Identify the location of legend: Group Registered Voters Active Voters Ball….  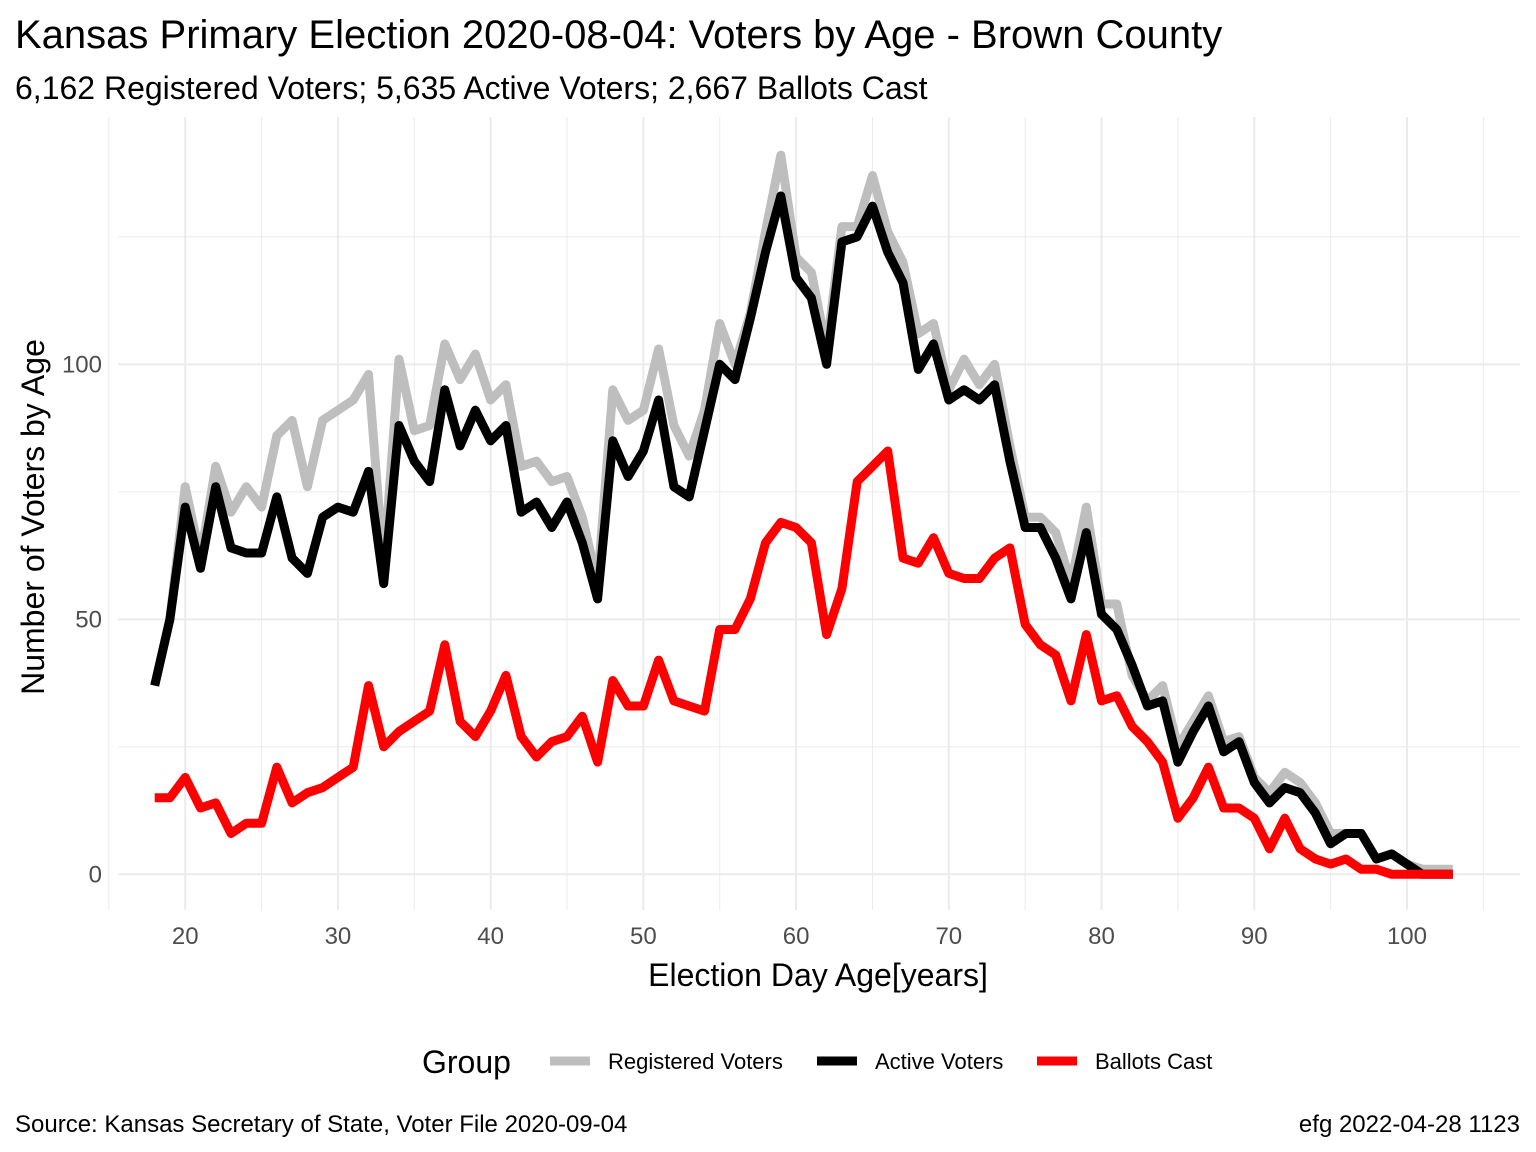
(817, 1062).